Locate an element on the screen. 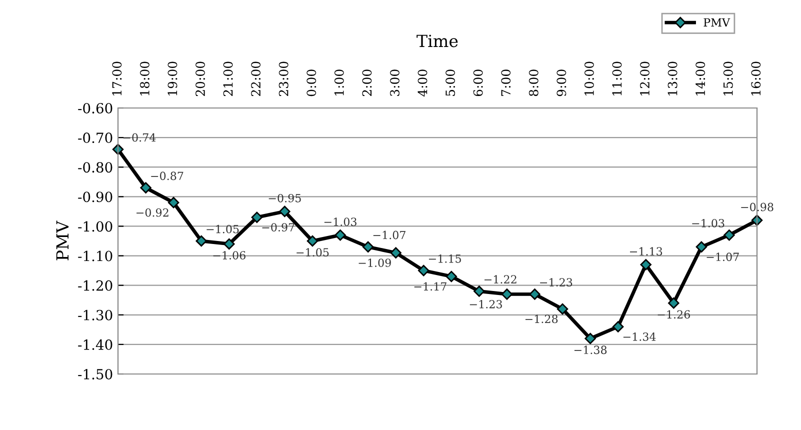 The width and height of the screenshot is (801, 430). x-tick-label: 20:00 is located at coordinates (200, 79).